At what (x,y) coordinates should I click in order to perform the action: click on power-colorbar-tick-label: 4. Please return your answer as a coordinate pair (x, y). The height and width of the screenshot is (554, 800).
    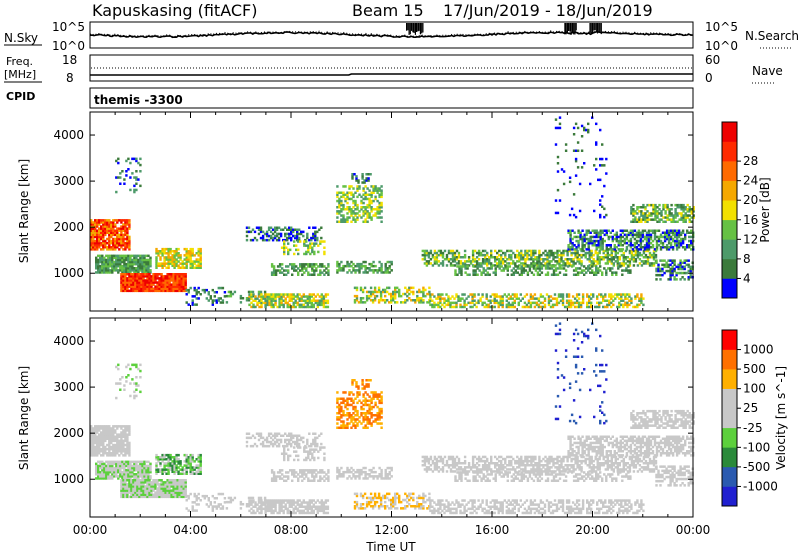
    Looking at the image, I should click on (747, 278).